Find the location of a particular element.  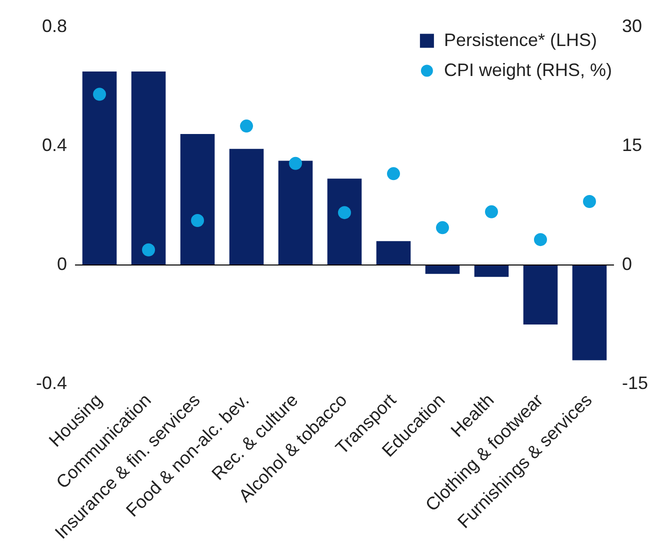

y2-tick-label: -15 is located at coordinates (635, 383).